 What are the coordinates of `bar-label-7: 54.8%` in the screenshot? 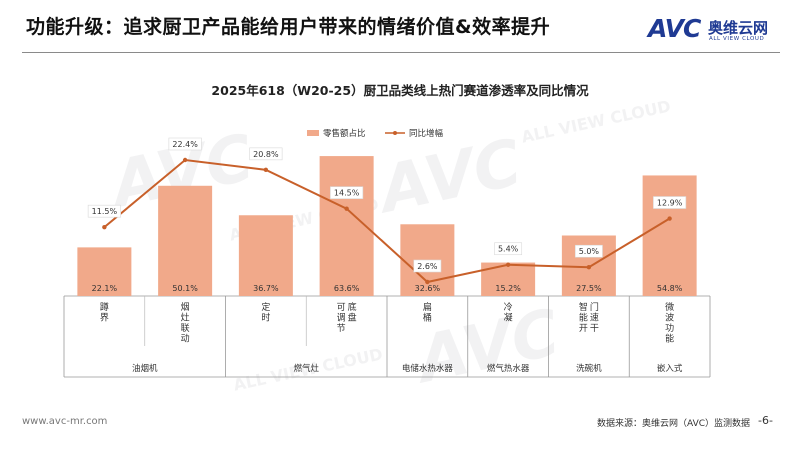 It's located at (670, 288).